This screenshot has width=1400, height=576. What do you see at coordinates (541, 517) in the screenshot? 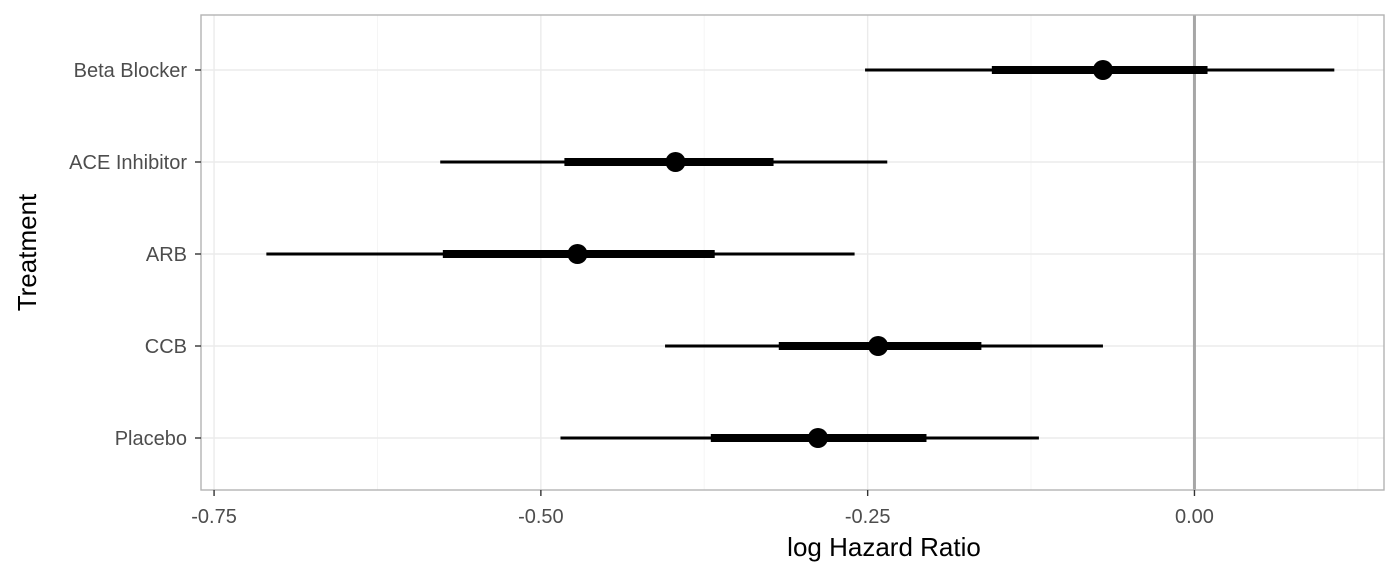
I see `x-tick-label: -0.50` at bounding box center [541, 517].